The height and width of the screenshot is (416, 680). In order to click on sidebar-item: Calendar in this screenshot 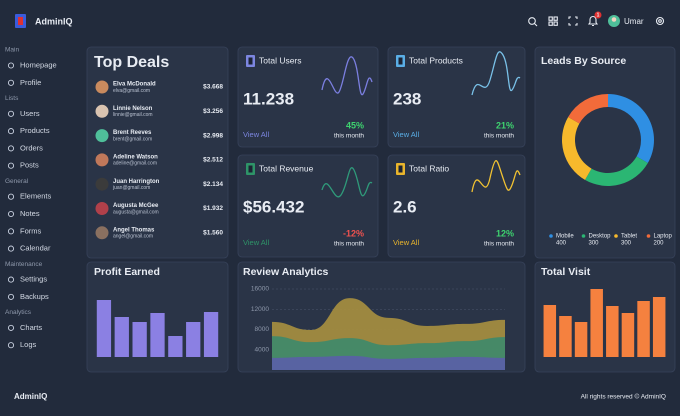, I will do `click(35, 248)`.